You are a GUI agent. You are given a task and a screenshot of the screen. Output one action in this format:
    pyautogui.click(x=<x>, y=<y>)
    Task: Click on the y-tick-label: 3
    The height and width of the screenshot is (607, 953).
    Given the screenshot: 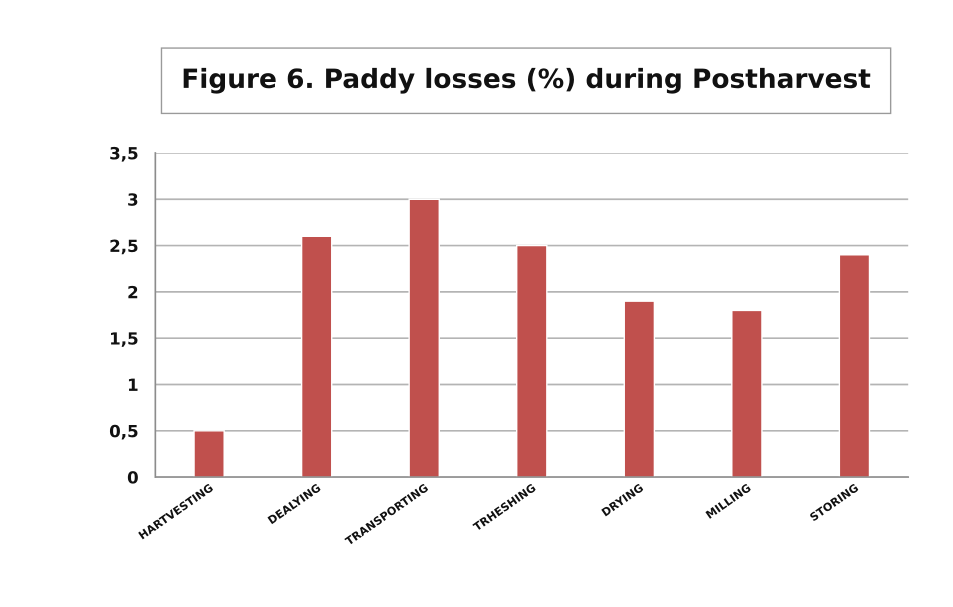 What is the action you would take?
    pyautogui.click(x=133, y=199)
    